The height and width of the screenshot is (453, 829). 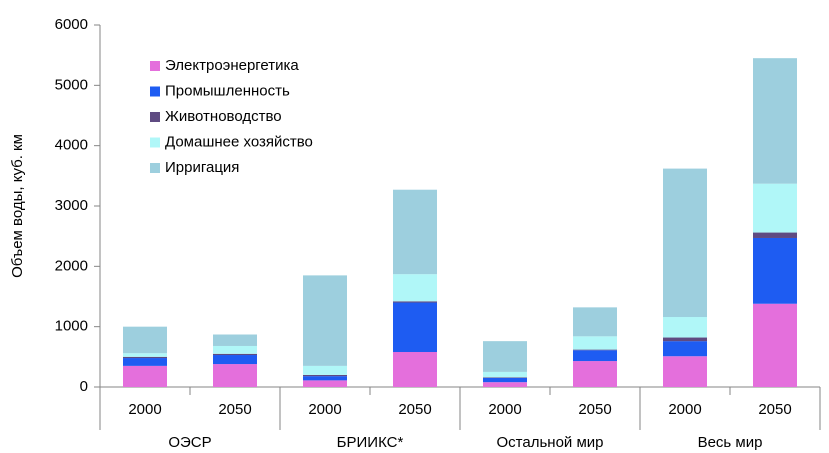 I want to click on y-tick-label: 5000, so click(x=71, y=84).